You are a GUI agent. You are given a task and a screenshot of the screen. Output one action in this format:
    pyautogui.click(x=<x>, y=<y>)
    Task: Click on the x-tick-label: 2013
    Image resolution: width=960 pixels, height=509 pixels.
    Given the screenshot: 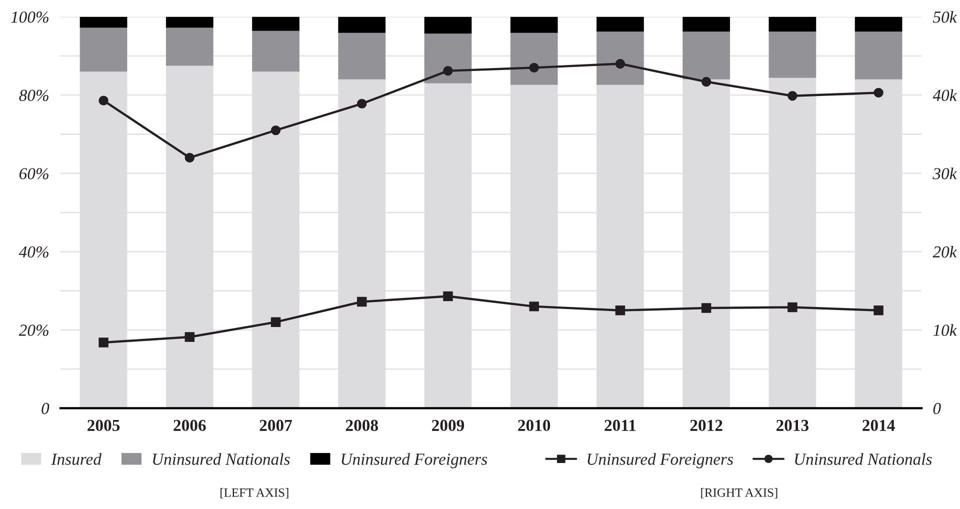 What is the action you would take?
    pyautogui.click(x=792, y=426)
    